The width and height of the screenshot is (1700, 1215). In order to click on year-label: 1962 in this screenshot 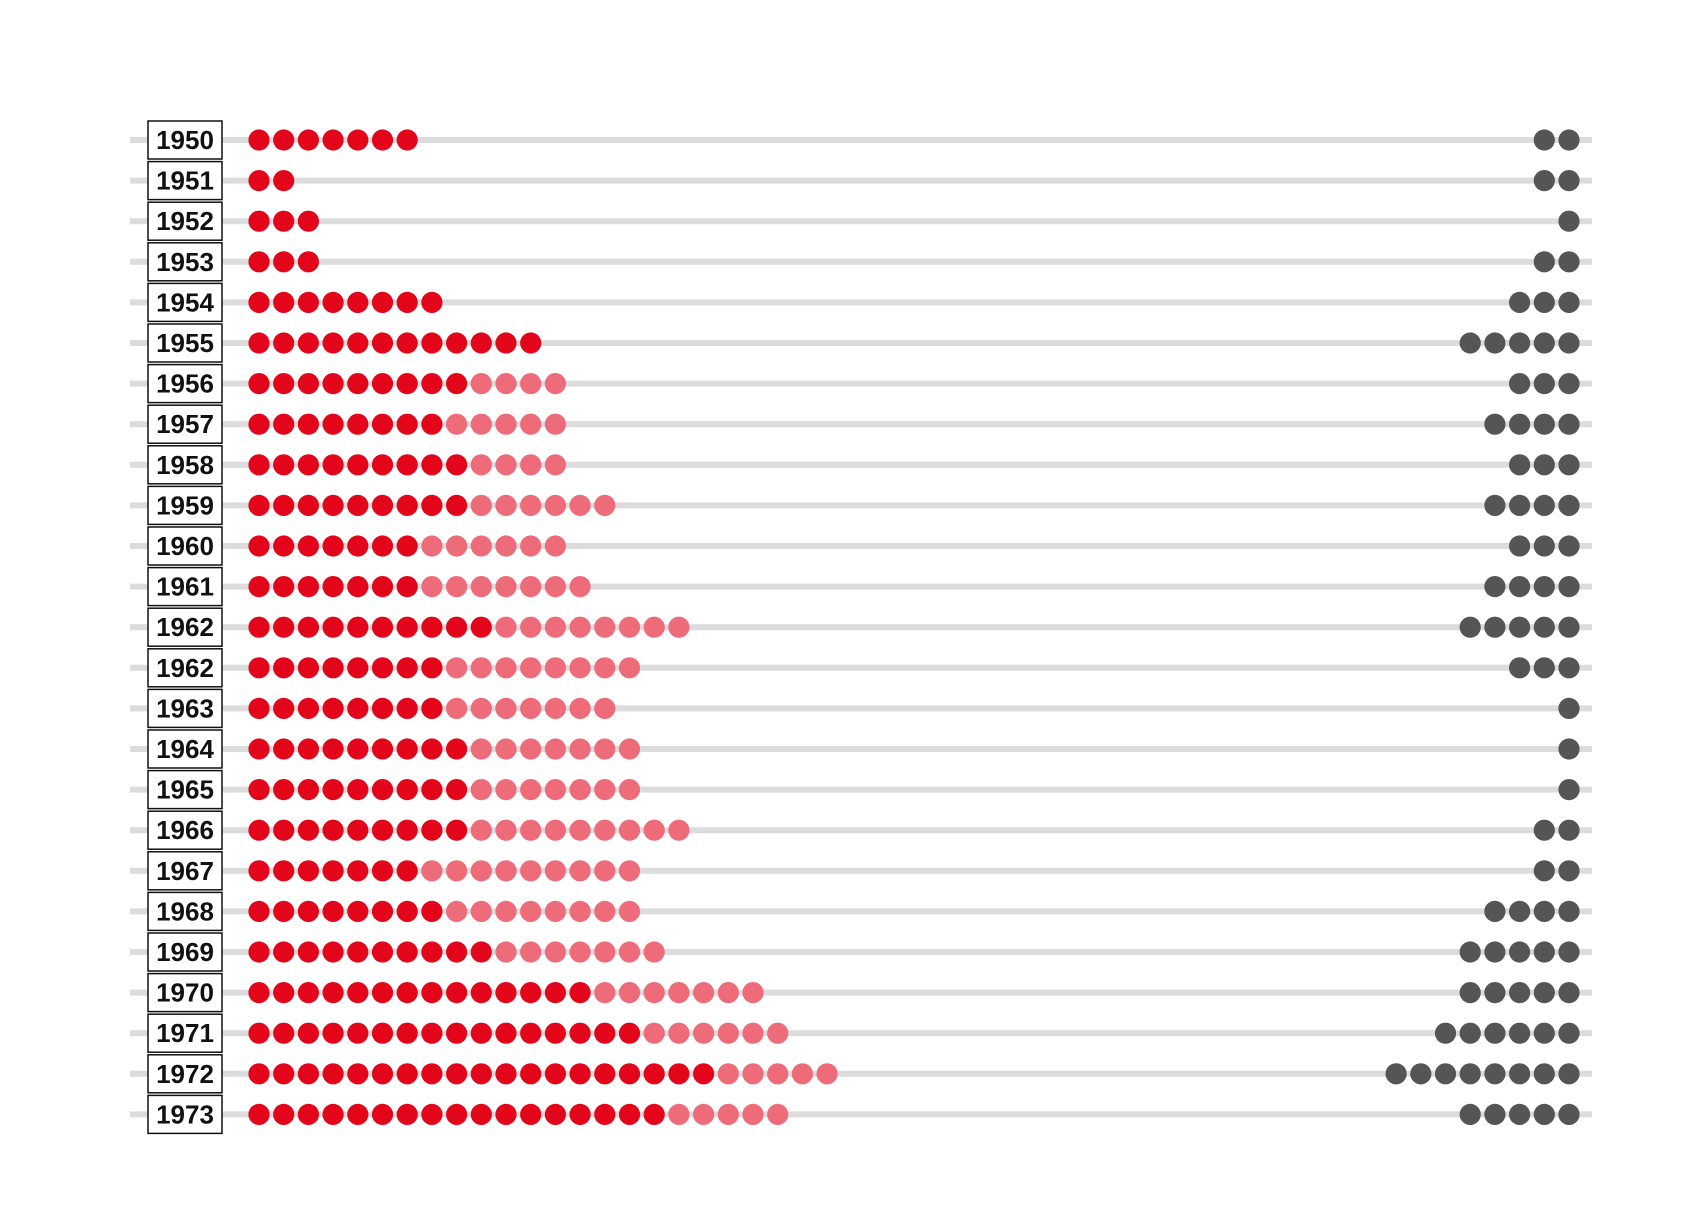, I will do `click(185, 627)`.